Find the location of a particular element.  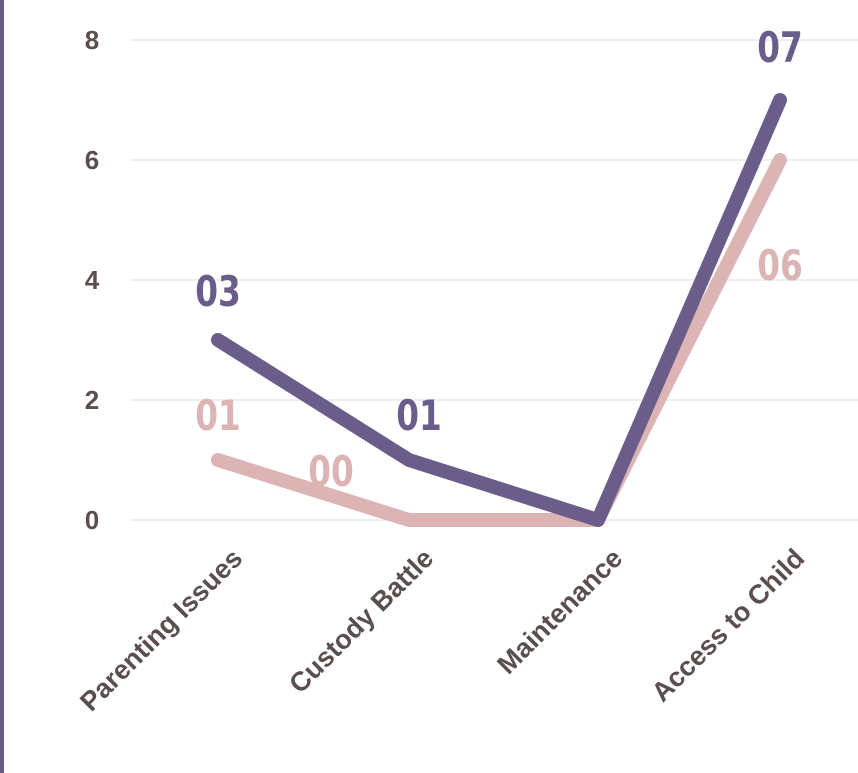

x-tick-label: Access to Child is located at coordinates (728, 625).